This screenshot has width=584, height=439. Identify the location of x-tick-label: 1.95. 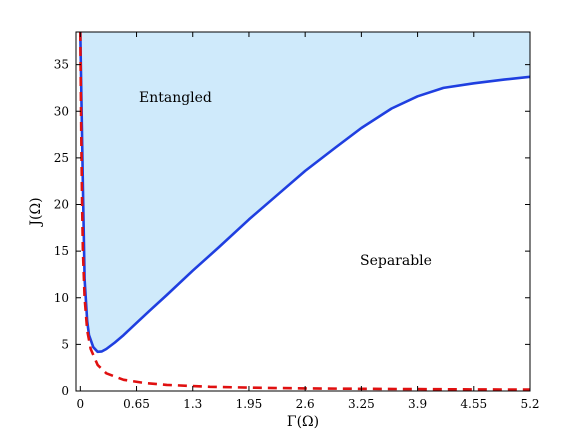
(249, 404).